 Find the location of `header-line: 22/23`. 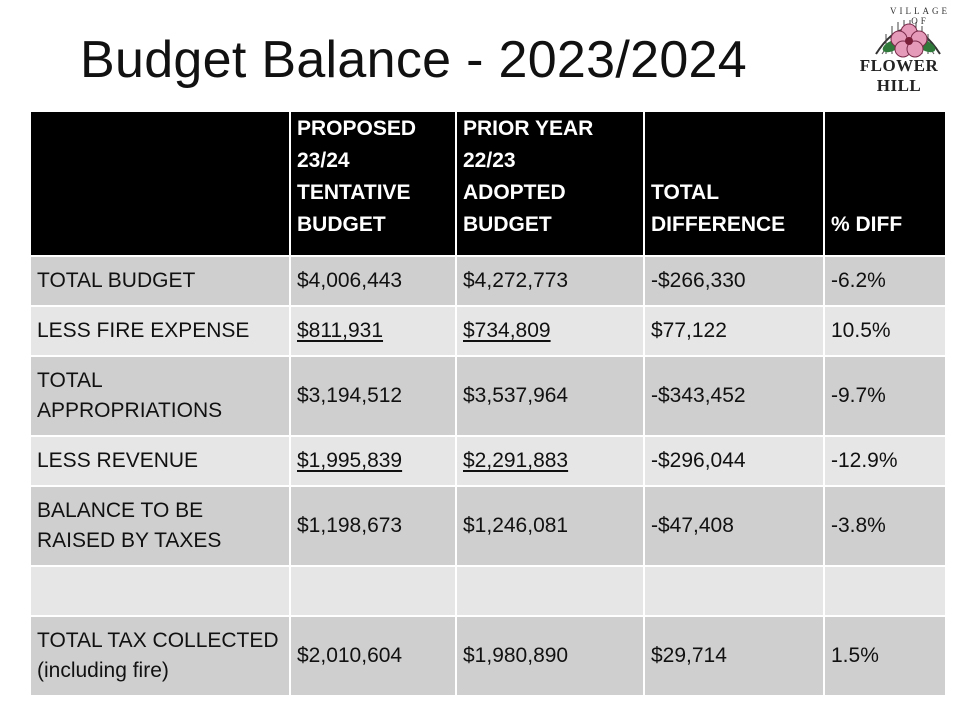

header-line: 22/23 is located at coordinates (489, 160).